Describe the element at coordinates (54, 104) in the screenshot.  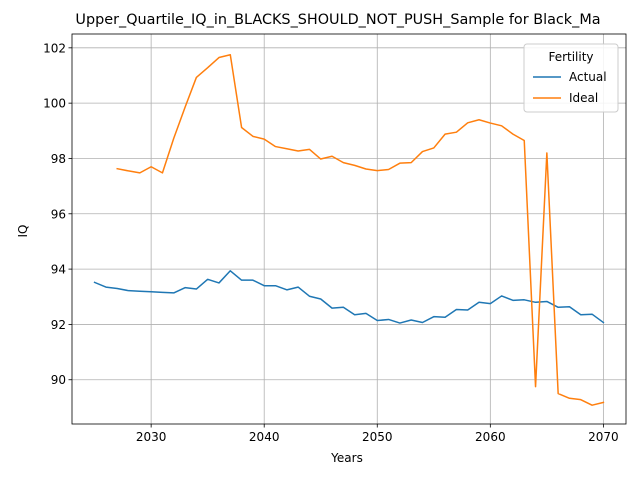
I see `y-tick-label: 100` at that location.